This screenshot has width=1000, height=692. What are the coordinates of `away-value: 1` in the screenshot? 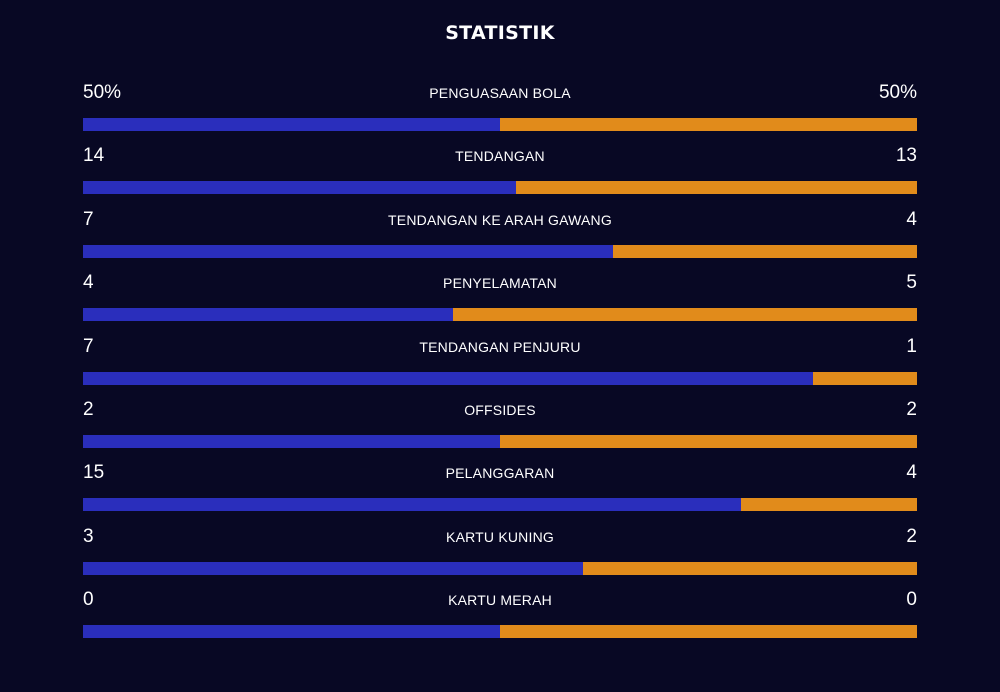 It's located at (911, 346).